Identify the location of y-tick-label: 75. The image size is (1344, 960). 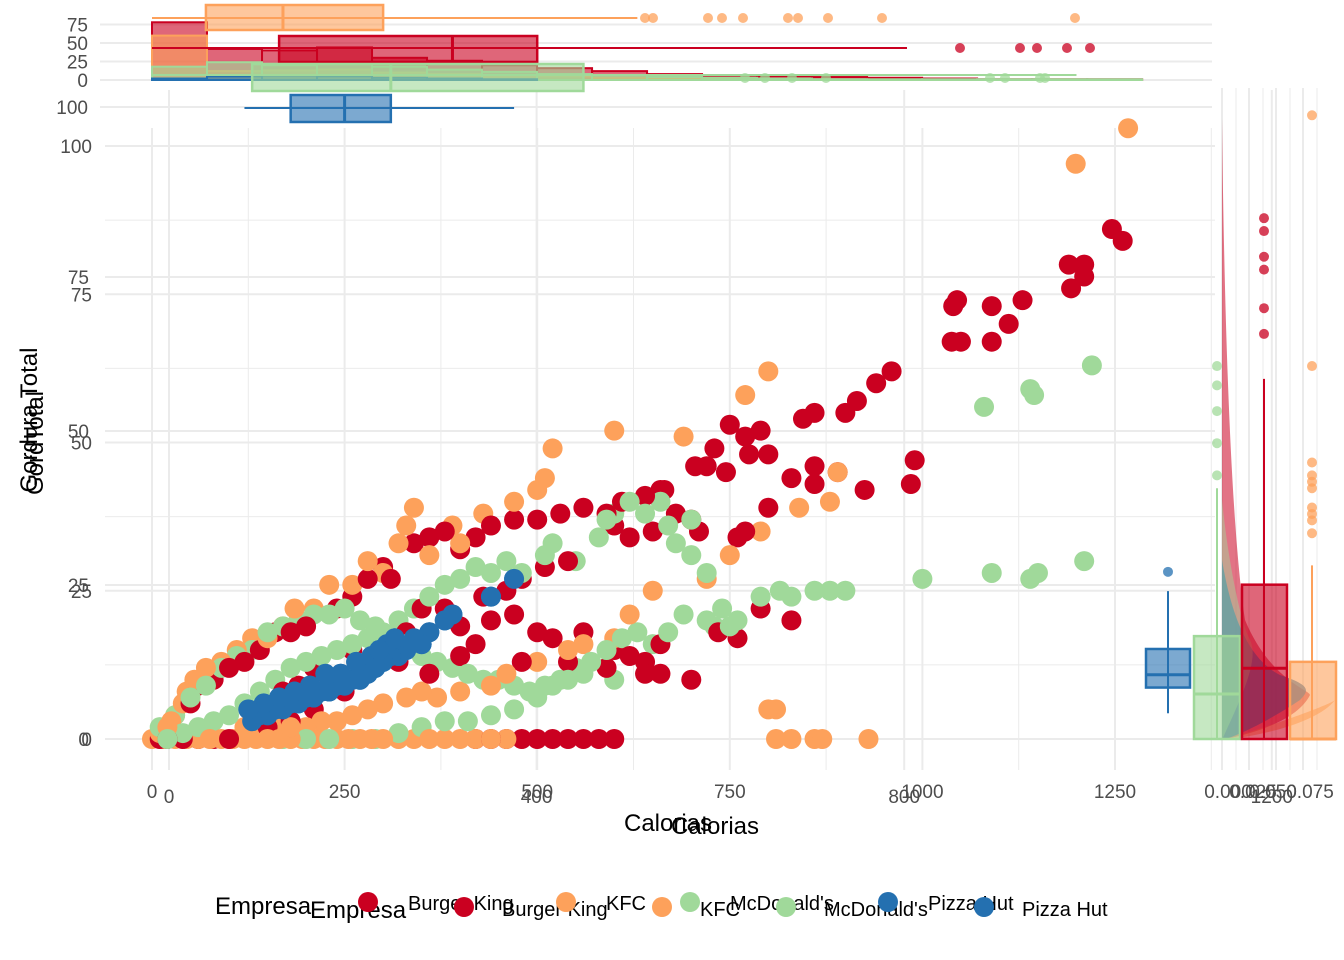
(81, 295).